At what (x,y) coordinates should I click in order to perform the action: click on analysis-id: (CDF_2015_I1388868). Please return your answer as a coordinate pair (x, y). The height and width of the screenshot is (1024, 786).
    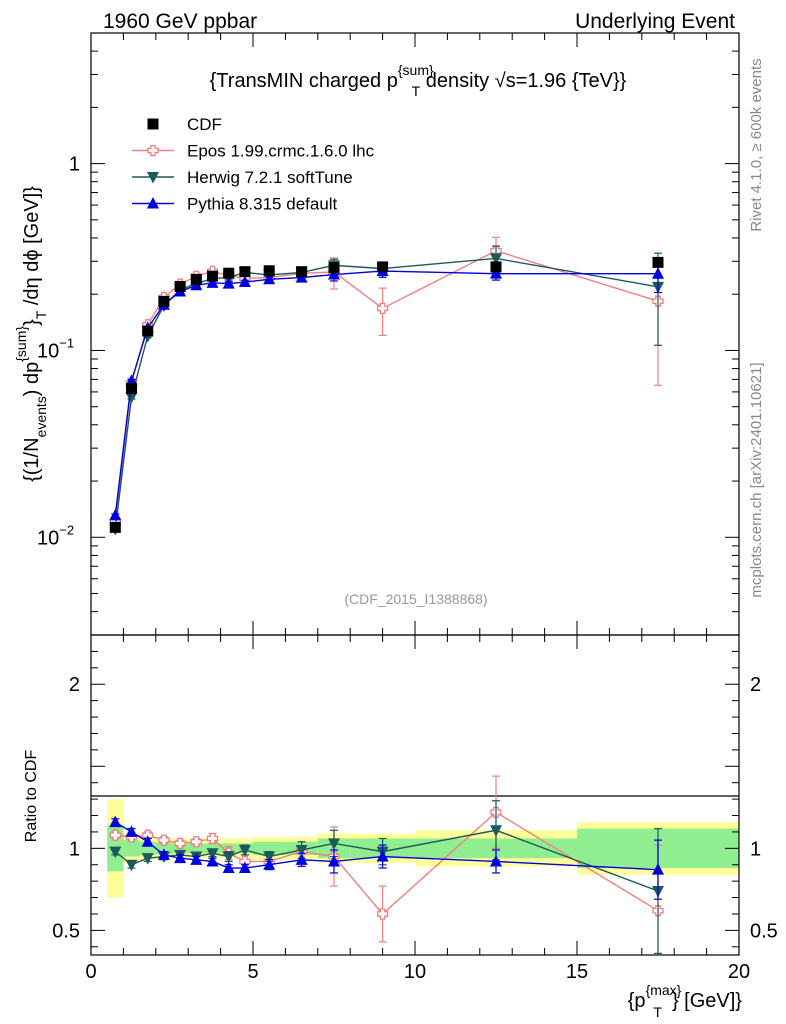
    Looking at the image, I should click on (415, 599).